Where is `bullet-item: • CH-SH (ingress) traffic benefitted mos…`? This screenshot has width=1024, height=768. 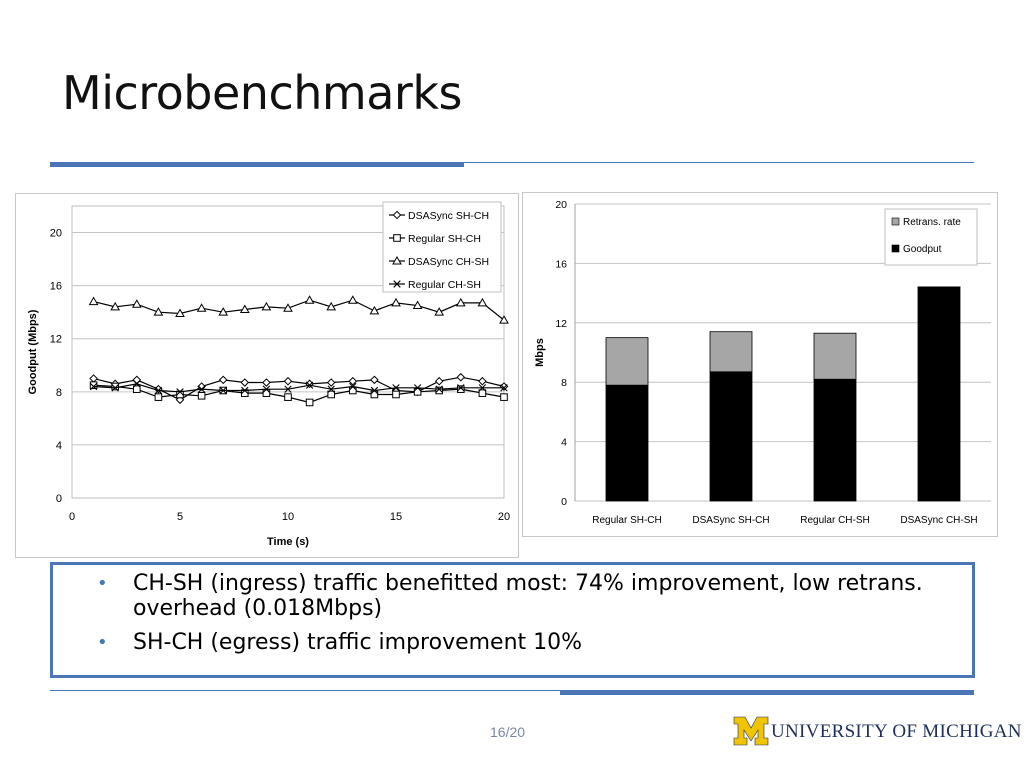
bullet-item: • CH-SH (ingress) traffic benefitted mos… is located at coordinates (512, 596).